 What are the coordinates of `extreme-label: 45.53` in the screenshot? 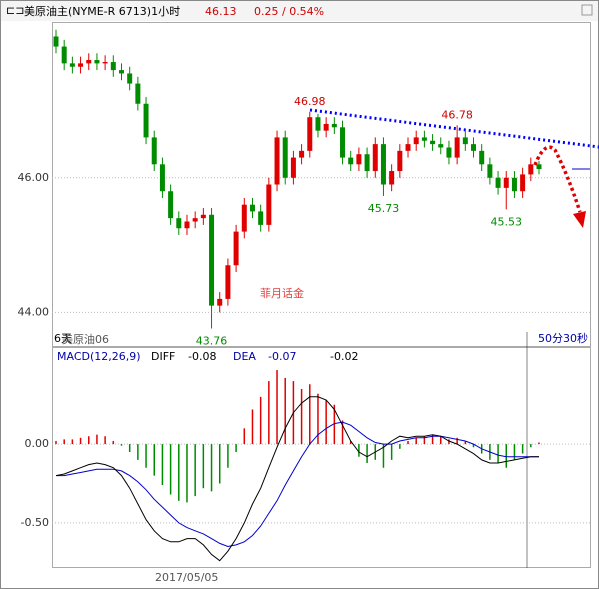 It's located at (507, 221).